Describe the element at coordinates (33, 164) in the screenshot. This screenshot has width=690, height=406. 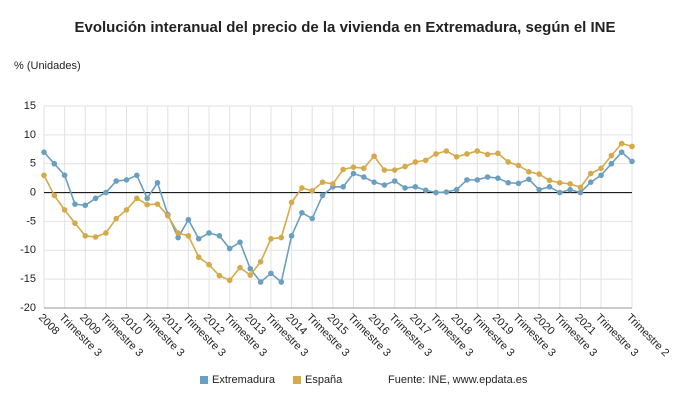
I see `y-tick-label: 5` at that location.